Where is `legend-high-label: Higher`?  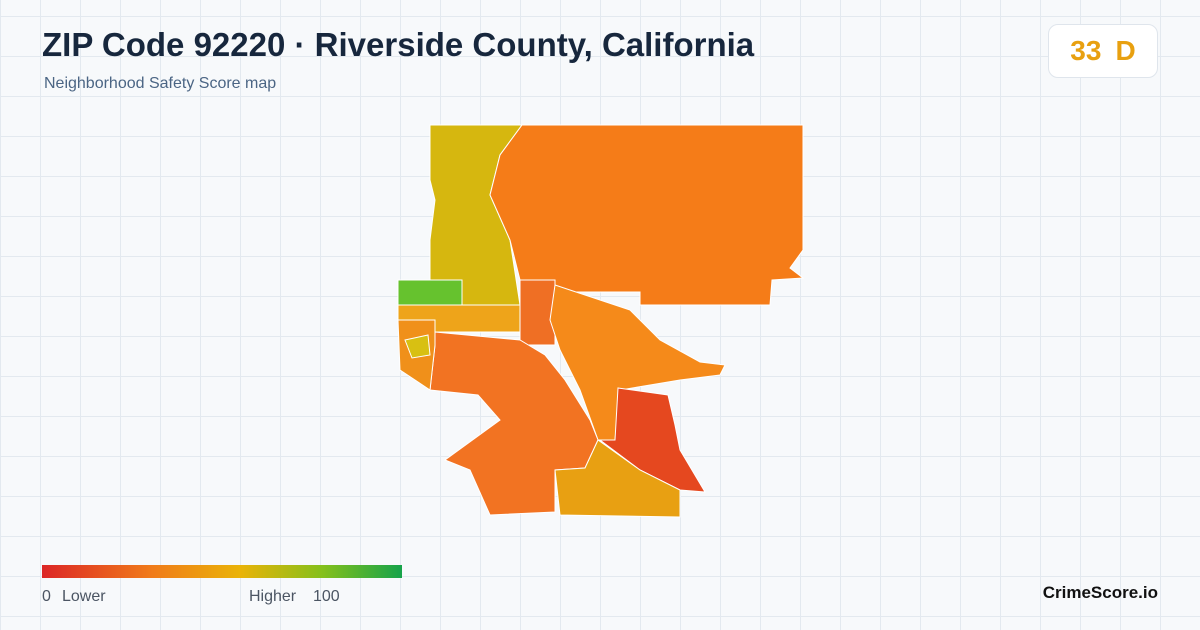
legend-high-label: Higher is located at coordinates (273, 596).